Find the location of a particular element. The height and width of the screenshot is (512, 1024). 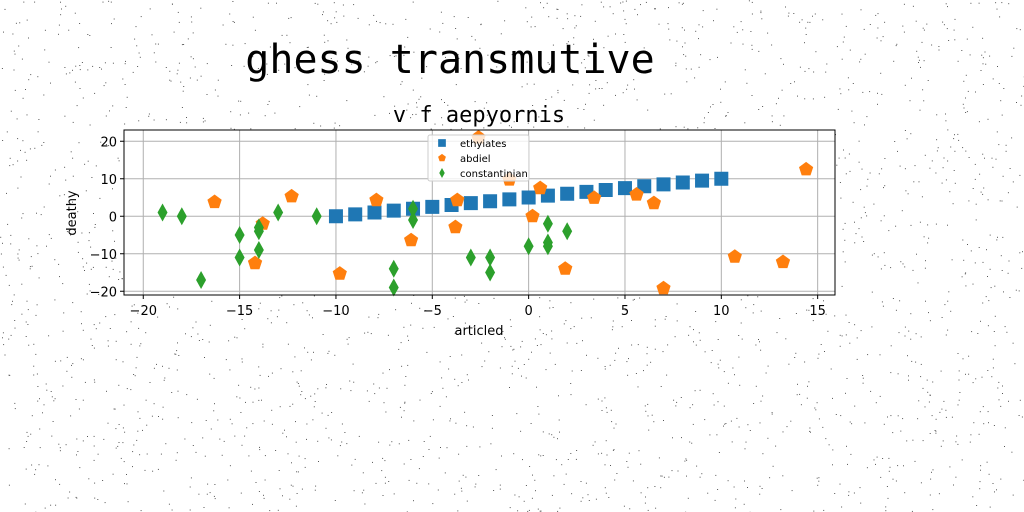

point-constantinian is located at coordinates (470, 257).